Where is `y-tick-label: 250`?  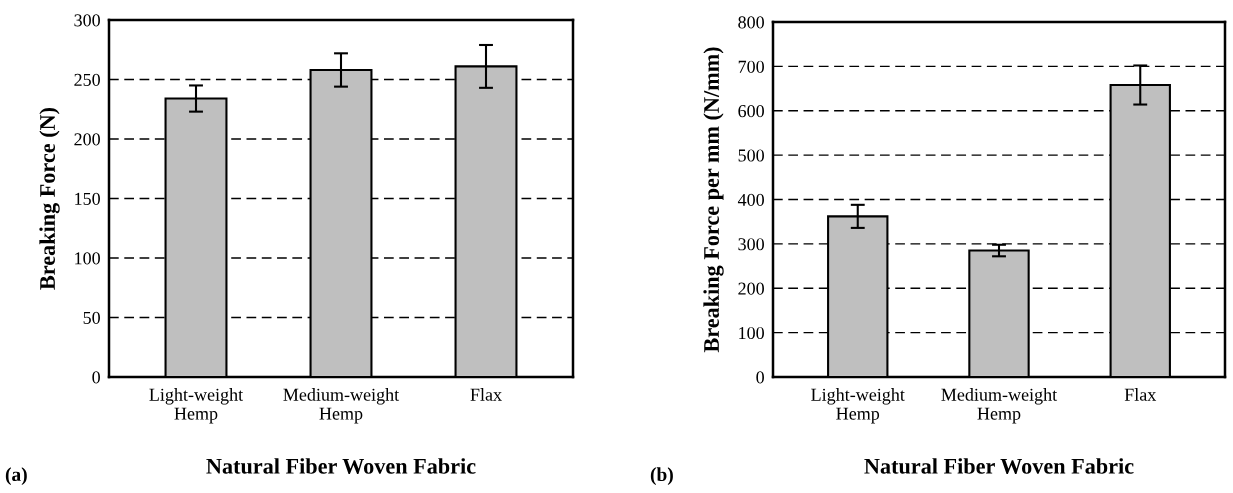 y-tick-label: 250 is located at coordinates (87, 79).